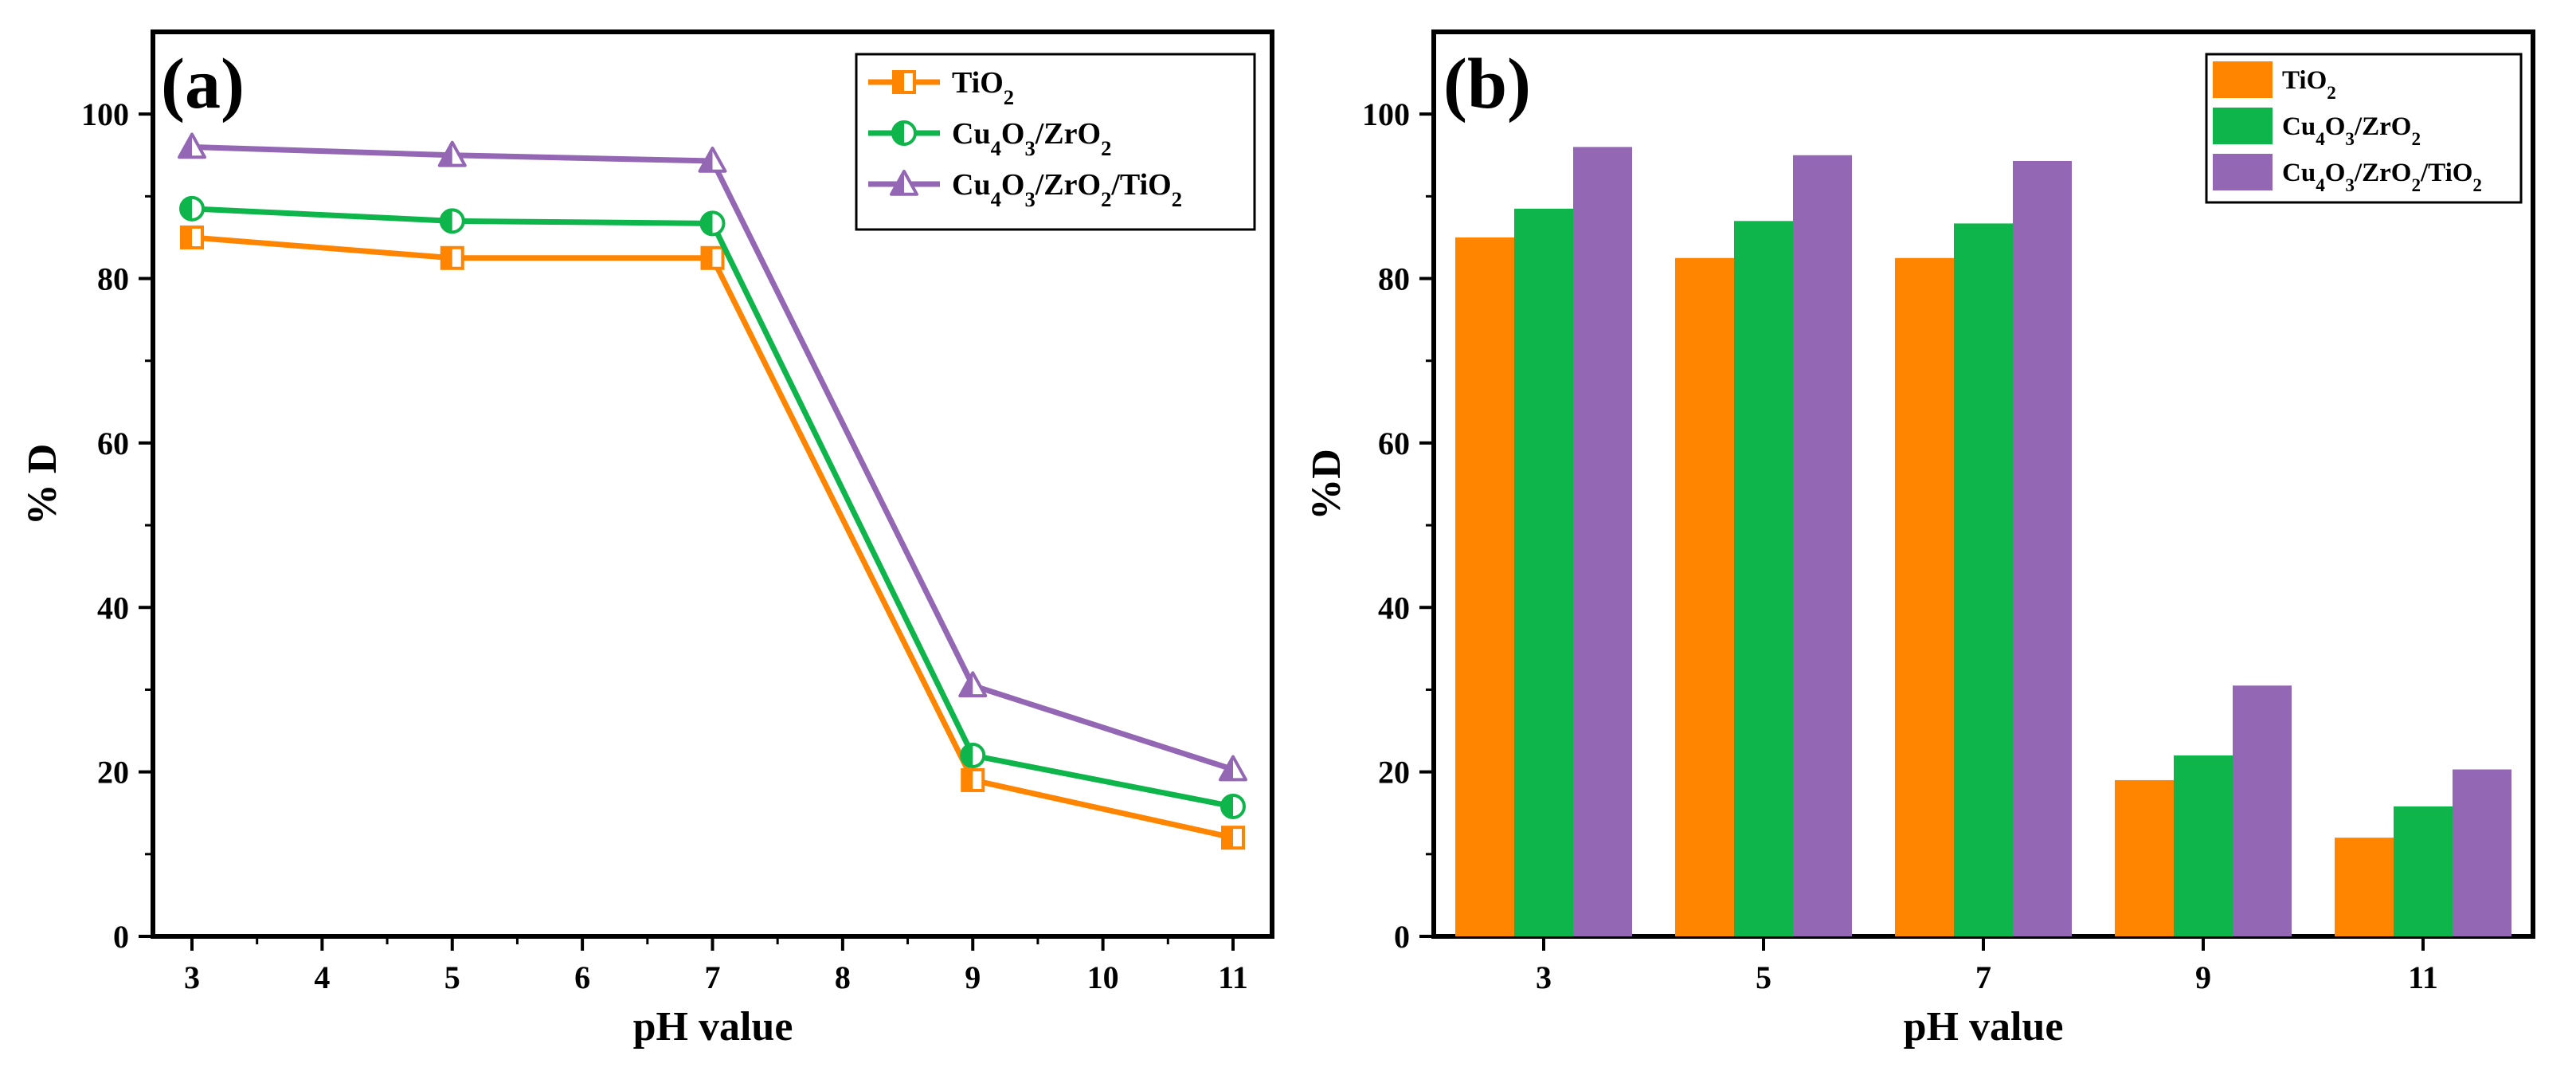 The width and height of the screenshot is (2576, 1079). What do you see at coordinates (1103, 977) in the screenshot?
I see `panel-a-x-tick-label: 10` at bounding box center [1103, 977].